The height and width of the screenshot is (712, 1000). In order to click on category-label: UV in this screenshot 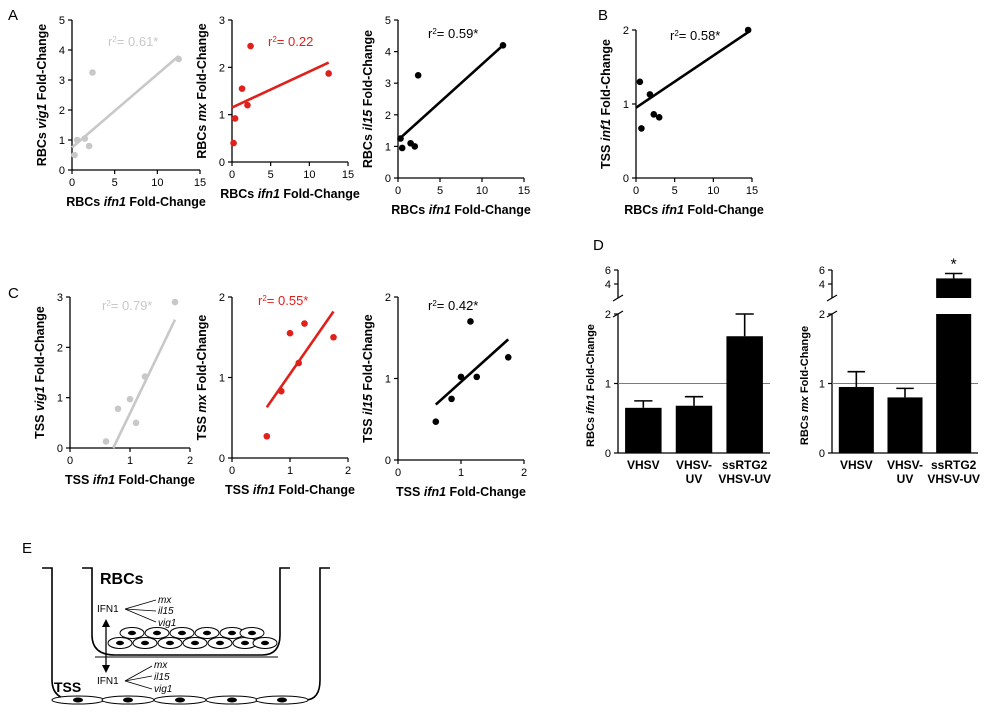, I will do `click(694, 479)`.